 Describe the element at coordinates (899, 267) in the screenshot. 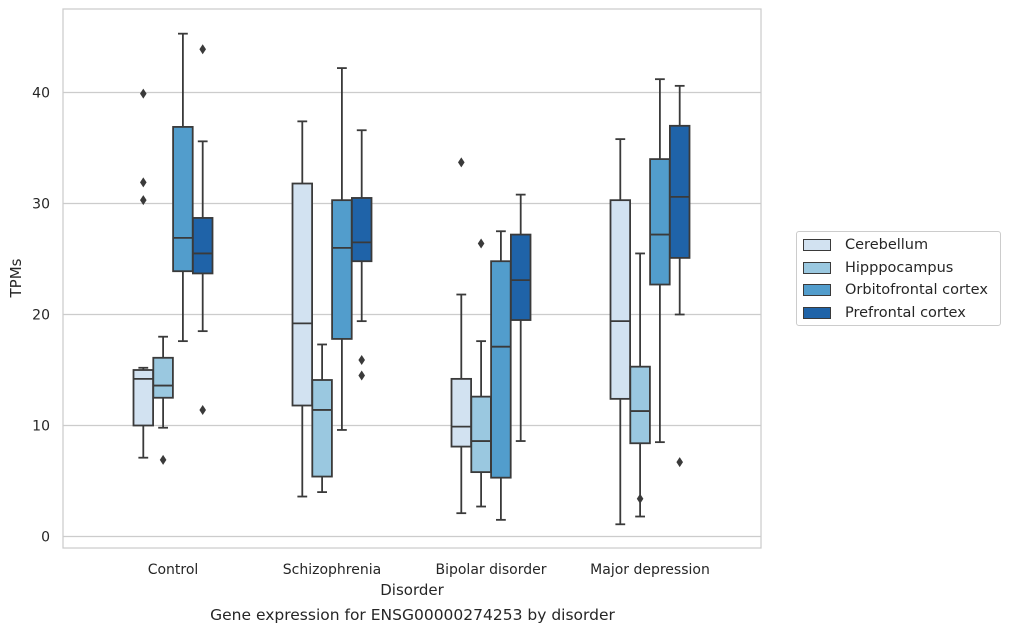

I see `legend-label: Hipppocampus` at that location.